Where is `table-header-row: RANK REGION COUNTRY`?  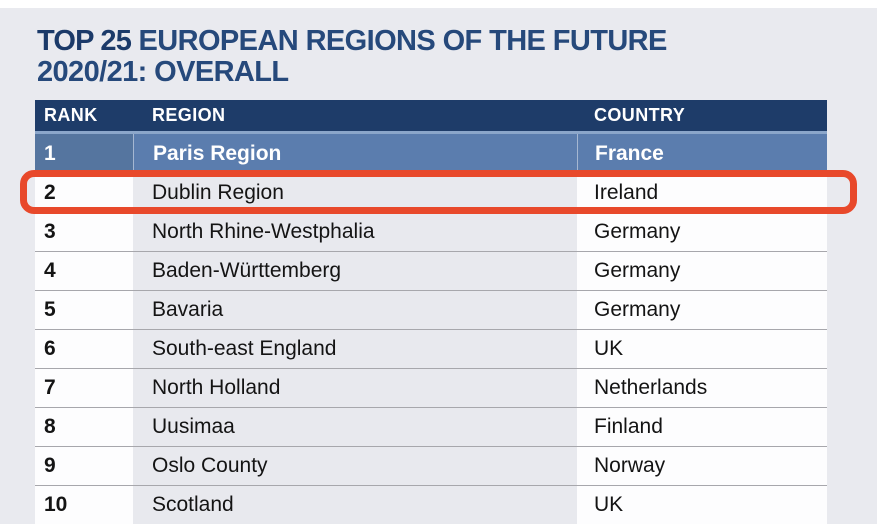
table-header-row: RANK REGION COUNTRY is located at coordinates (431, 115).